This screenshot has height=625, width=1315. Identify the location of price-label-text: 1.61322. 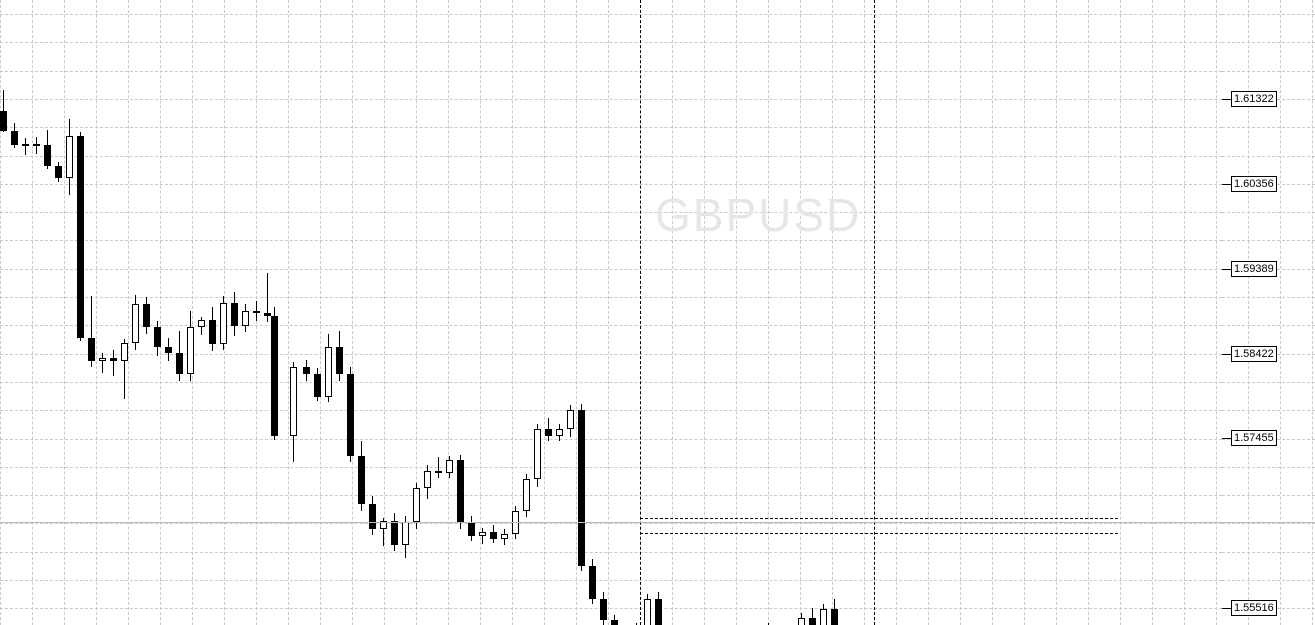
(1254, 99).